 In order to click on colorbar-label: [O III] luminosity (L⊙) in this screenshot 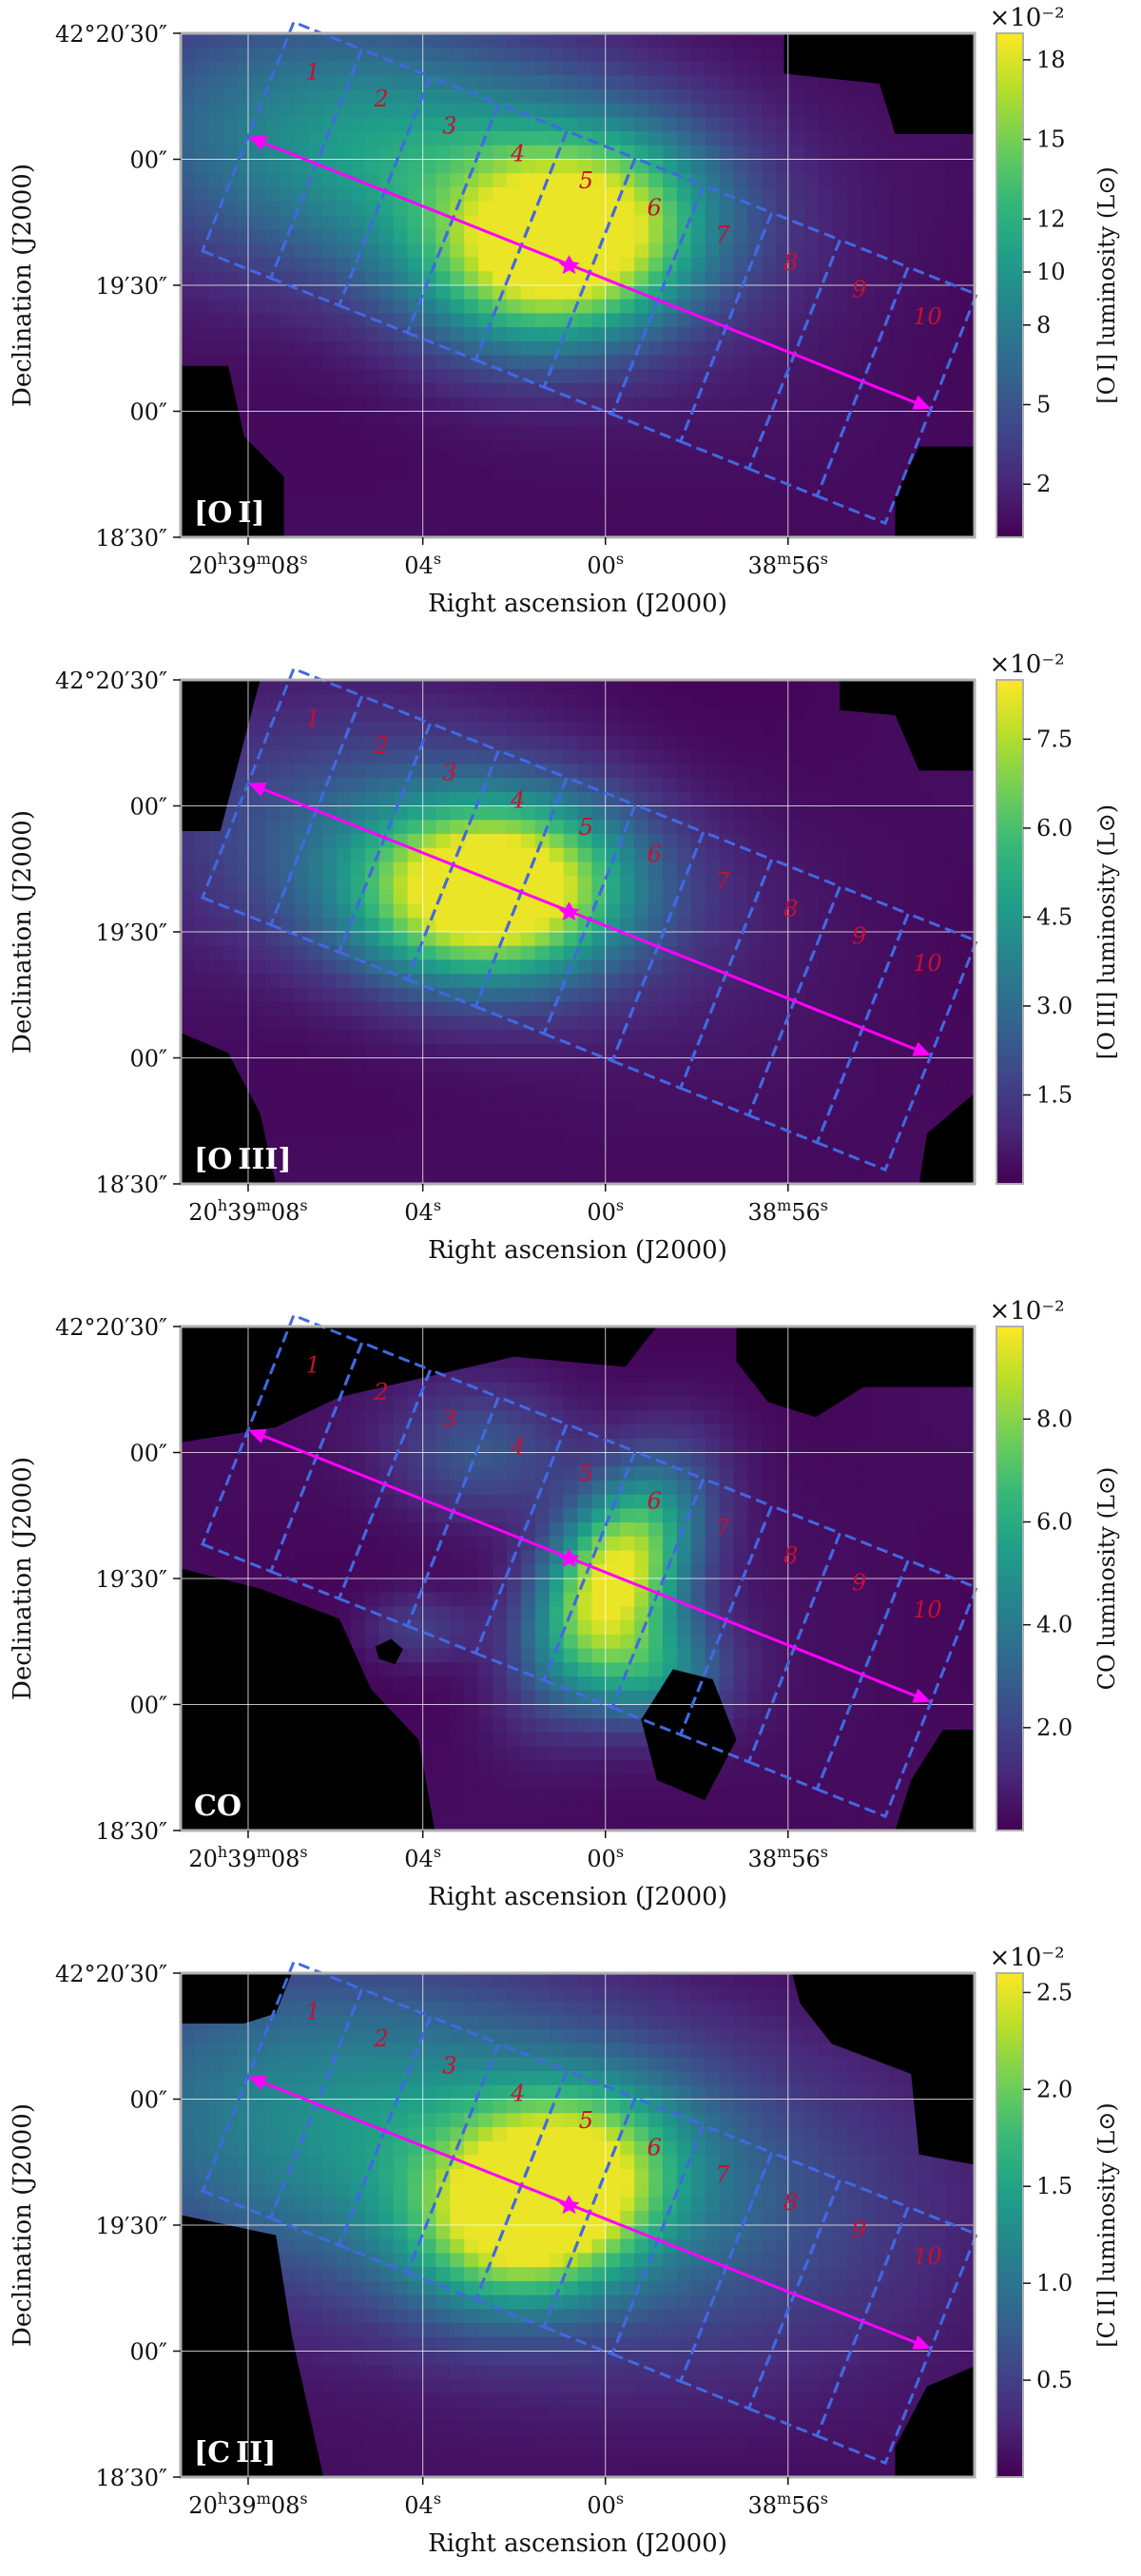, I will do `click(1106, 931)`.